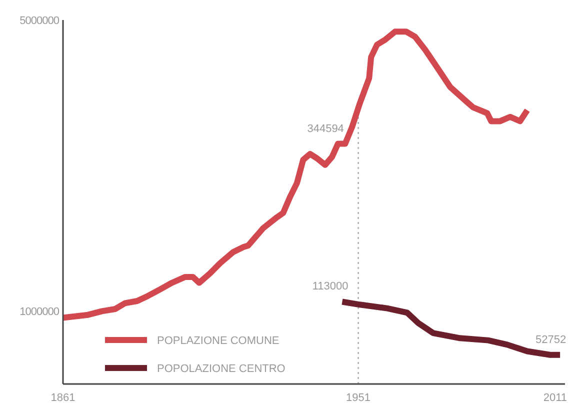 The width and height of the screenshot is (574, 403). What do you see at coordinates (218, 340) in the screenshot?
I see `legend-label: POPLAZIONE COMUNE` at bounding box center [218, 340].